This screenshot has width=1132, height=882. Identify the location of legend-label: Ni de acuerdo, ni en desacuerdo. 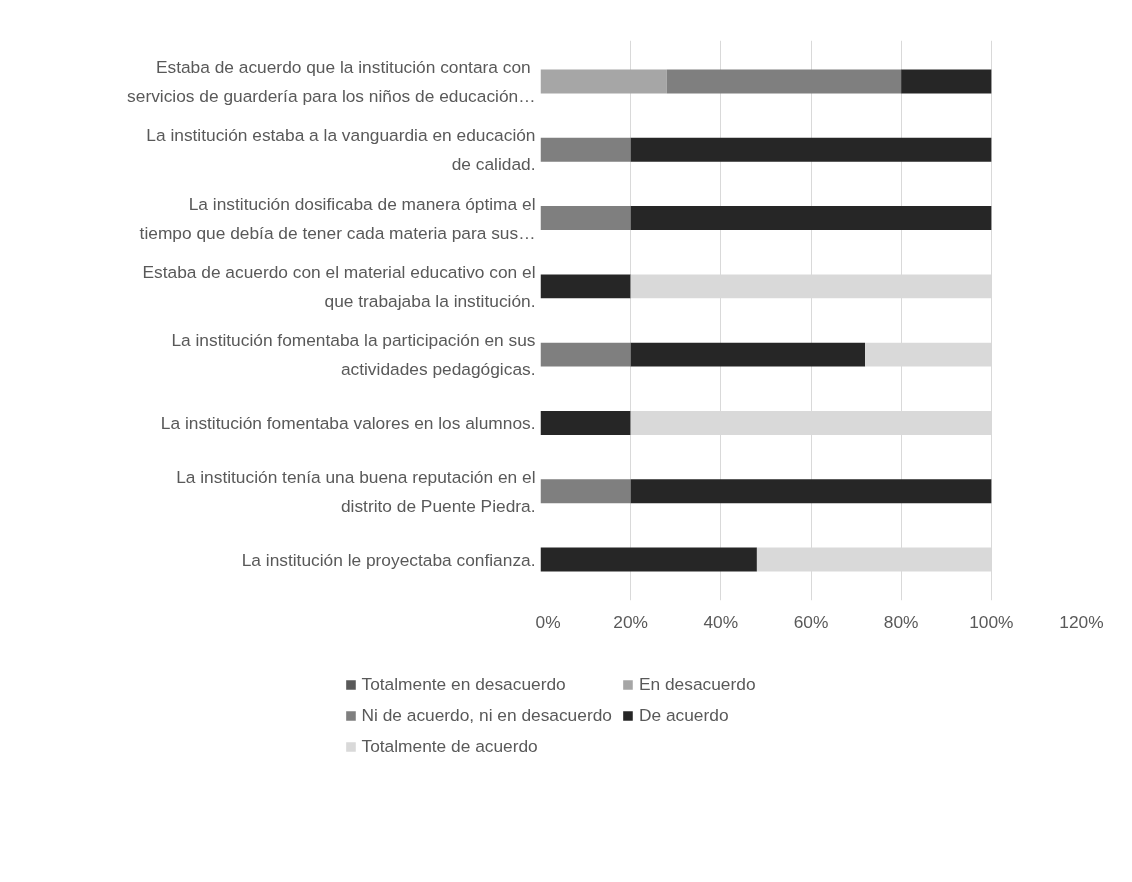
(486, 715).